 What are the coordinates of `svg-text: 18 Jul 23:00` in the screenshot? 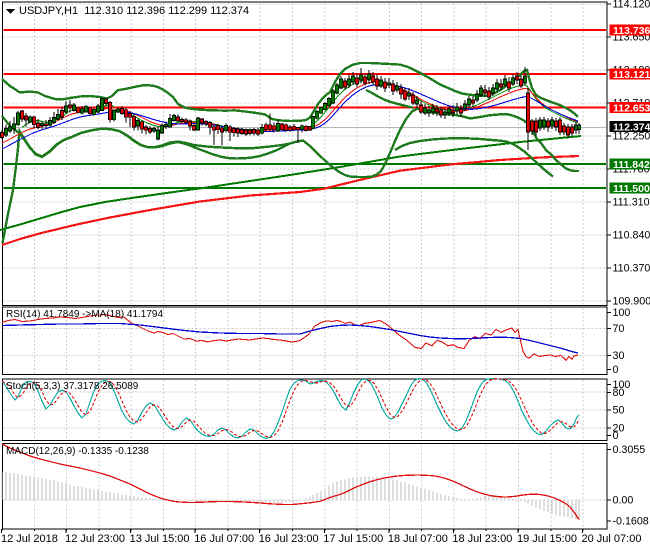 It's located at (482, 539).